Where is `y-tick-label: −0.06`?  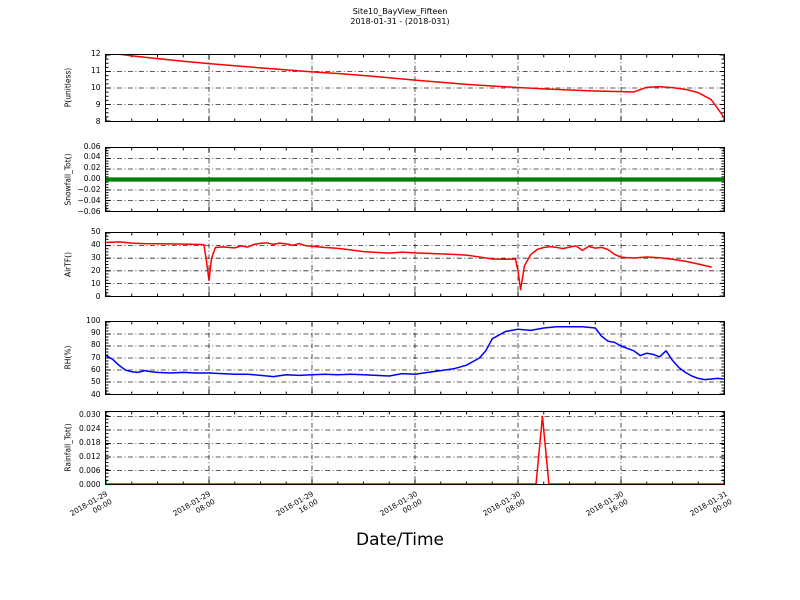 y-tick-label: −0.06 is located at coordinates (89, 211).